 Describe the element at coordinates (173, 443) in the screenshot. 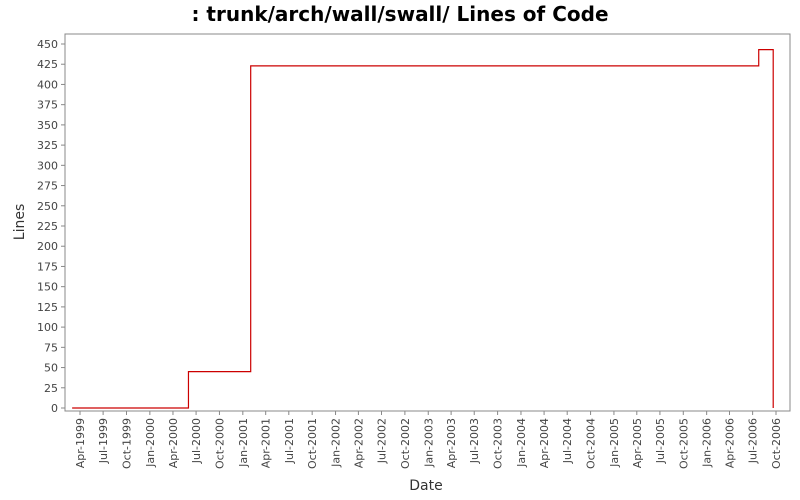

I see `x-tick-label: Apr-2000` at that location.